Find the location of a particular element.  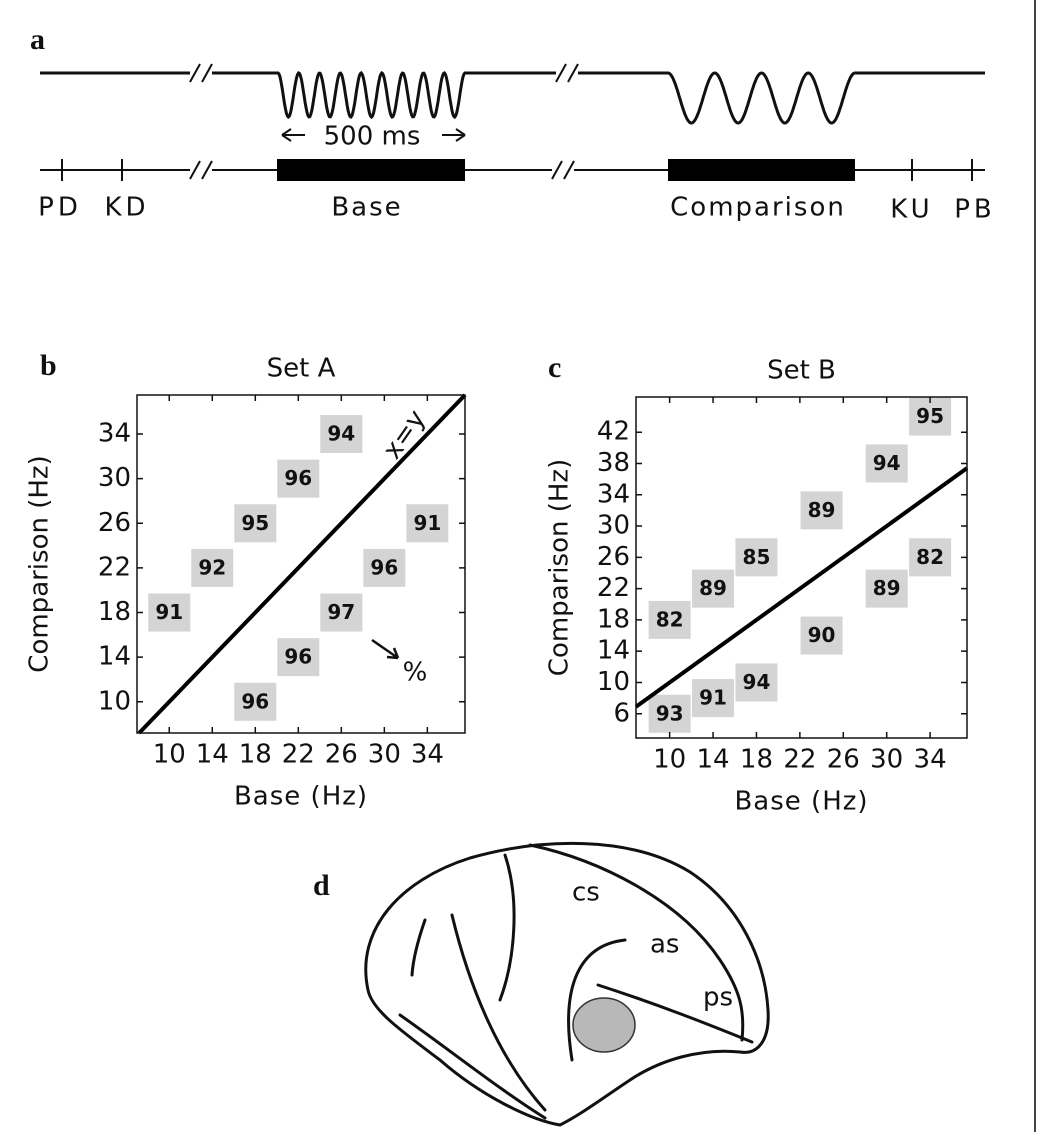

data-label: 93 is located at coordinates (670, 713).